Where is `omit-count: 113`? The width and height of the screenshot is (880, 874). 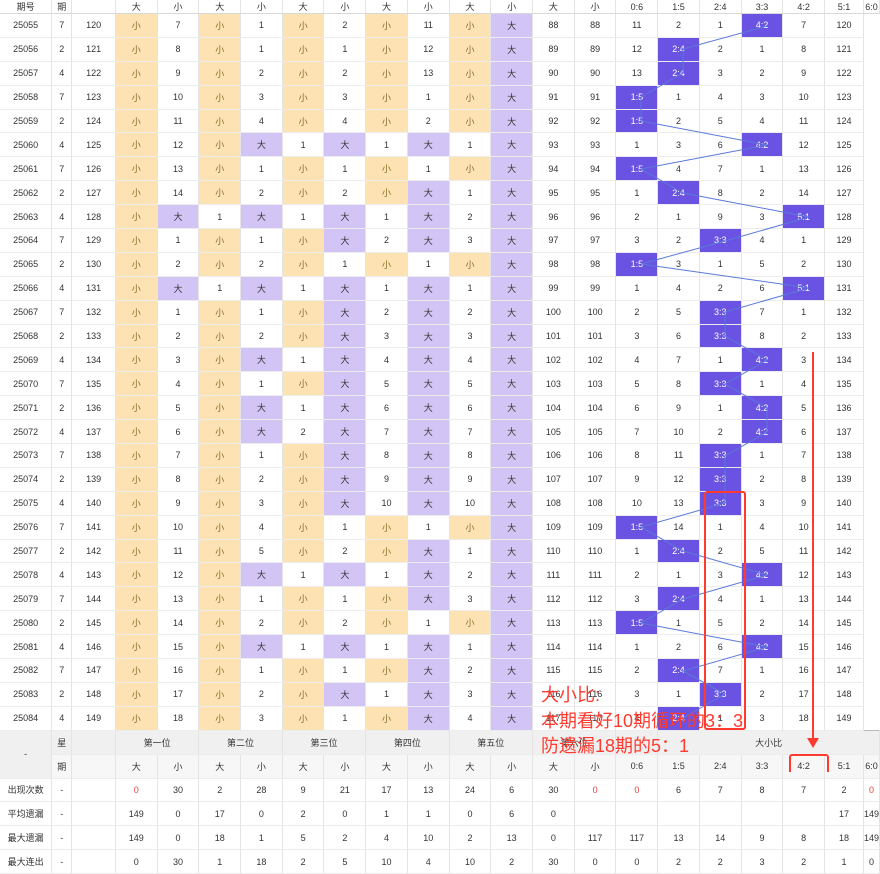
omit-count: 113 is located at coordinates (553, 623).